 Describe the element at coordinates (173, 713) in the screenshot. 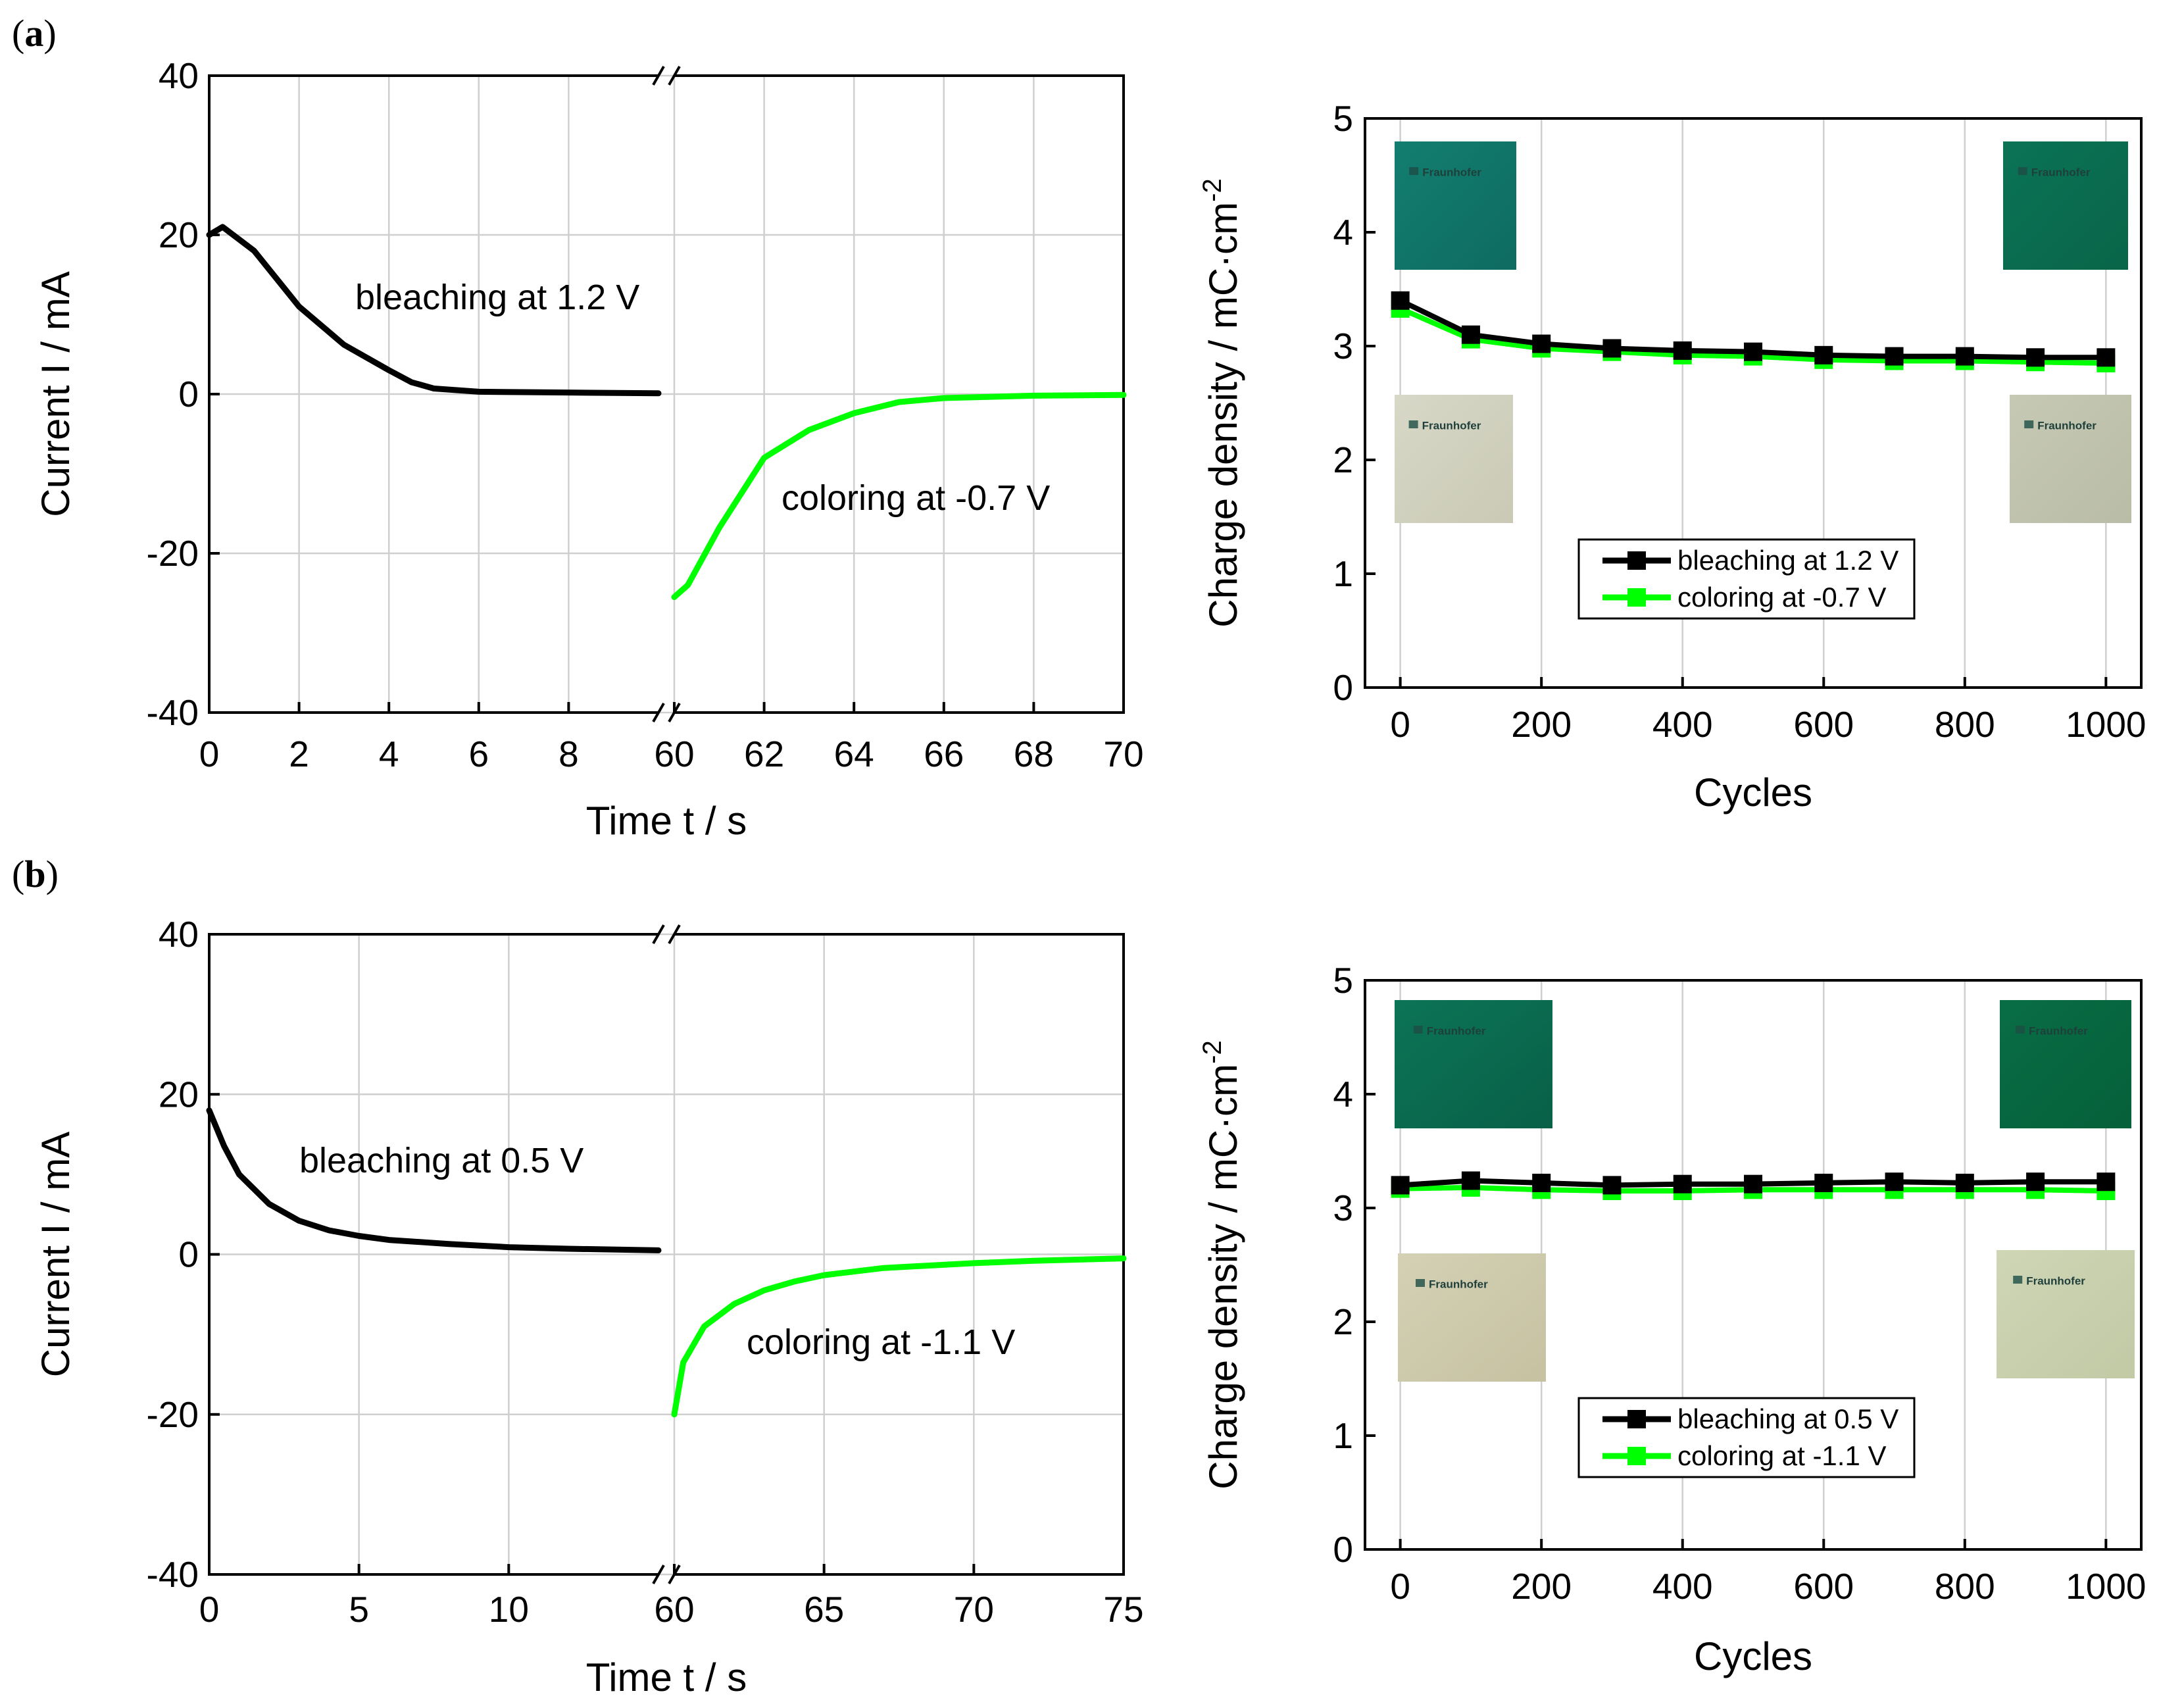

I see `y-tick-label: -40` at that location.